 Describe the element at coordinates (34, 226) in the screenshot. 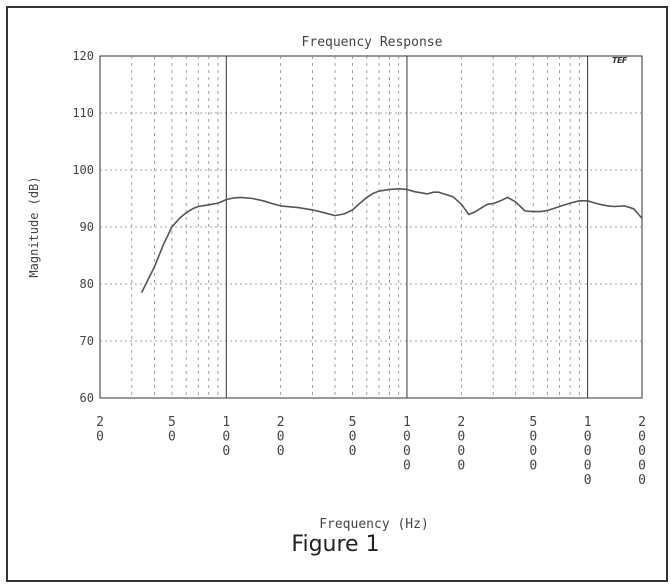

I see `y-axis-label: Magnitude (dB)` at that location.